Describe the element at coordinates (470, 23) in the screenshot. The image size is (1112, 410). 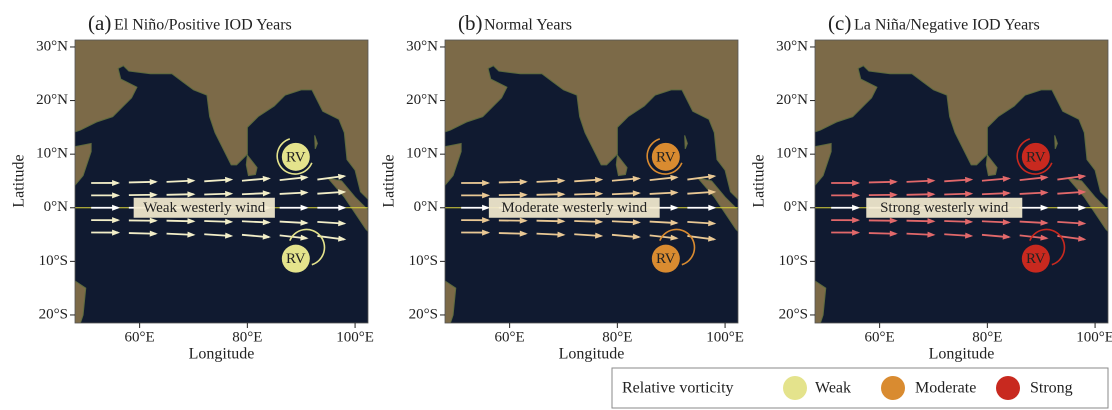
I see `panel-label: (b)` at that location.